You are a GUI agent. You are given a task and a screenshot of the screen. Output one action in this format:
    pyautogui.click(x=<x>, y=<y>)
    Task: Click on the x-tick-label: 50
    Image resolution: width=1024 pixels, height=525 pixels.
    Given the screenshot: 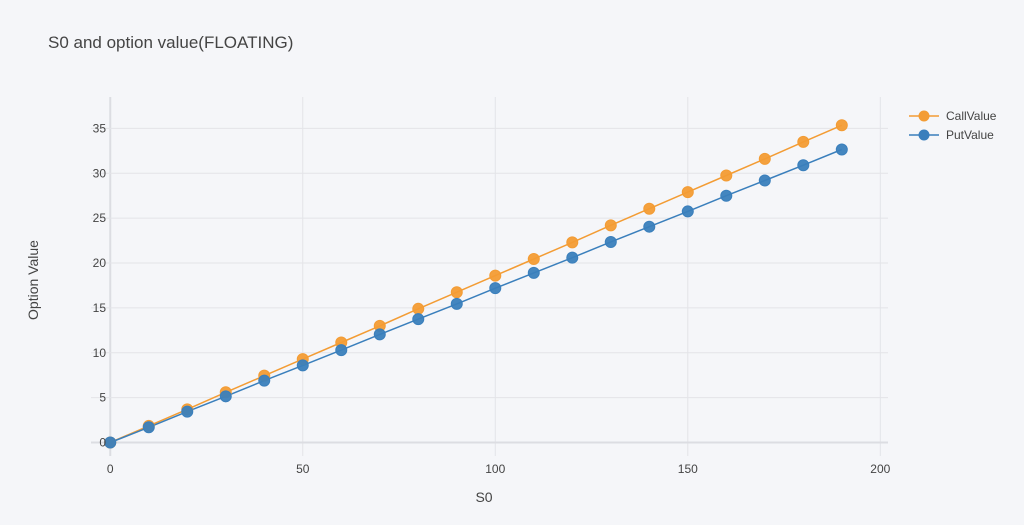 What is the action you would take?
    pyautogui.click(x=303, y=469)
    